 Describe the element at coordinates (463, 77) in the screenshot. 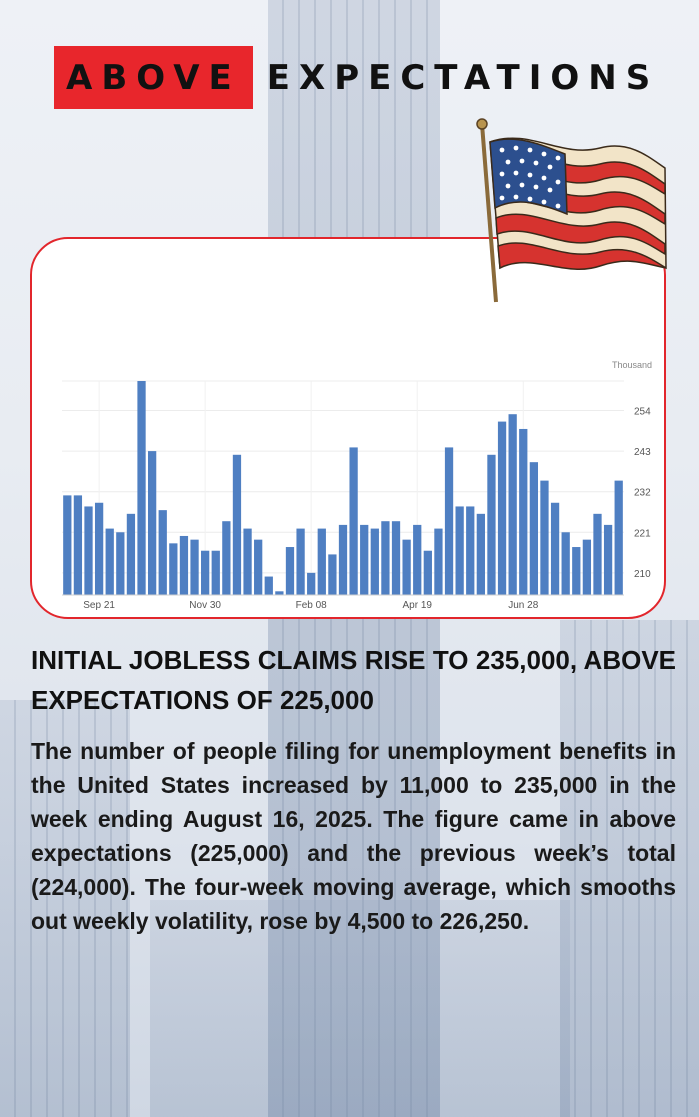

I see `header-title-rest: EXPECTATIONS` at that location.